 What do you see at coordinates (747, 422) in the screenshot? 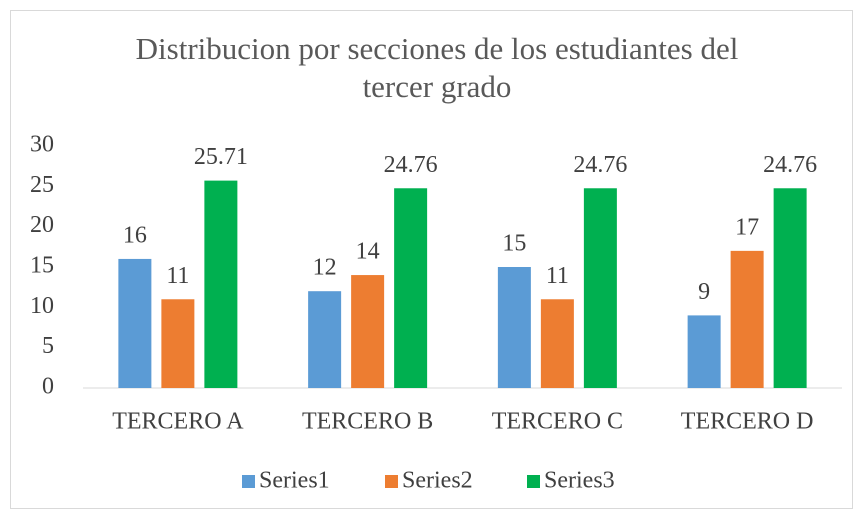
I see `x-tick-label: TERCERO D` at bounding box center [747, 422].